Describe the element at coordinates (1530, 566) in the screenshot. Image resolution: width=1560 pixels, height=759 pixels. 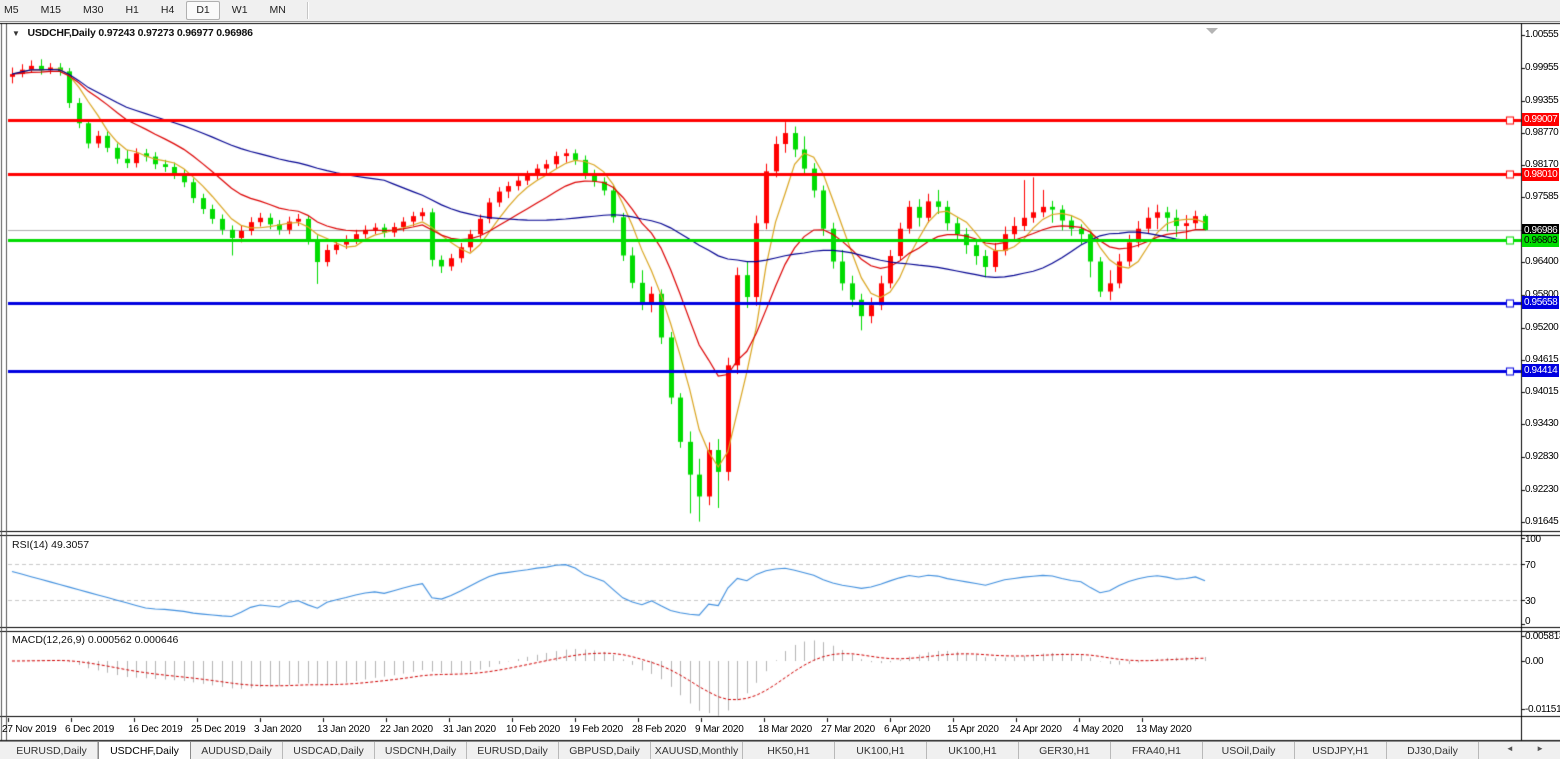
I see `rsi-scale-label: 70` at that location.